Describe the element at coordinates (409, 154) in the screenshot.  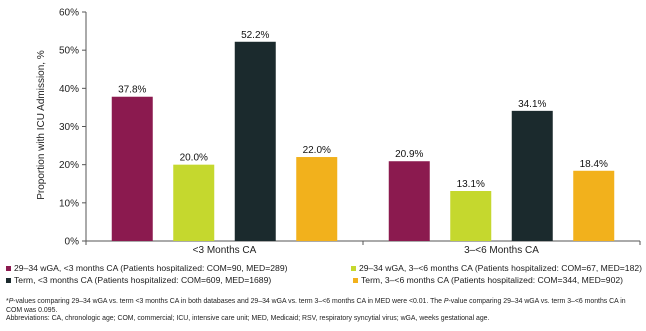
I see `bar-value-label: 20.9%` at that location.